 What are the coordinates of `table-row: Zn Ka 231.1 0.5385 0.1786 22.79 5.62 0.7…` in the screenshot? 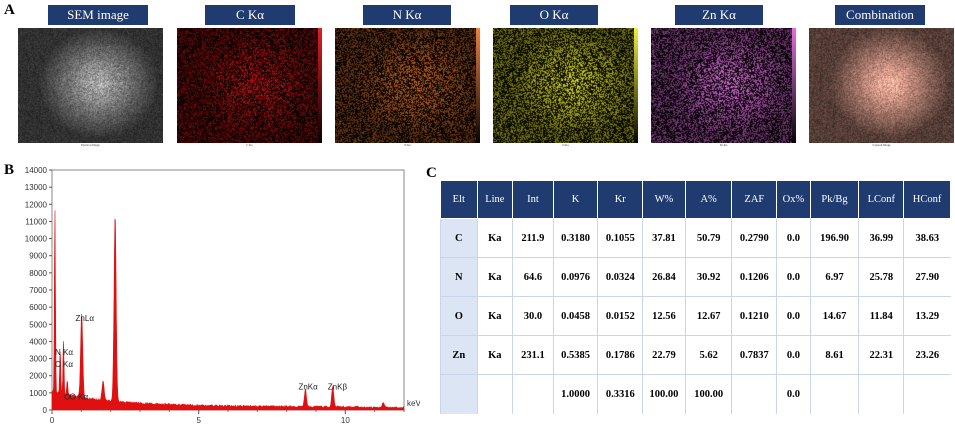 It's located at (695, 355).